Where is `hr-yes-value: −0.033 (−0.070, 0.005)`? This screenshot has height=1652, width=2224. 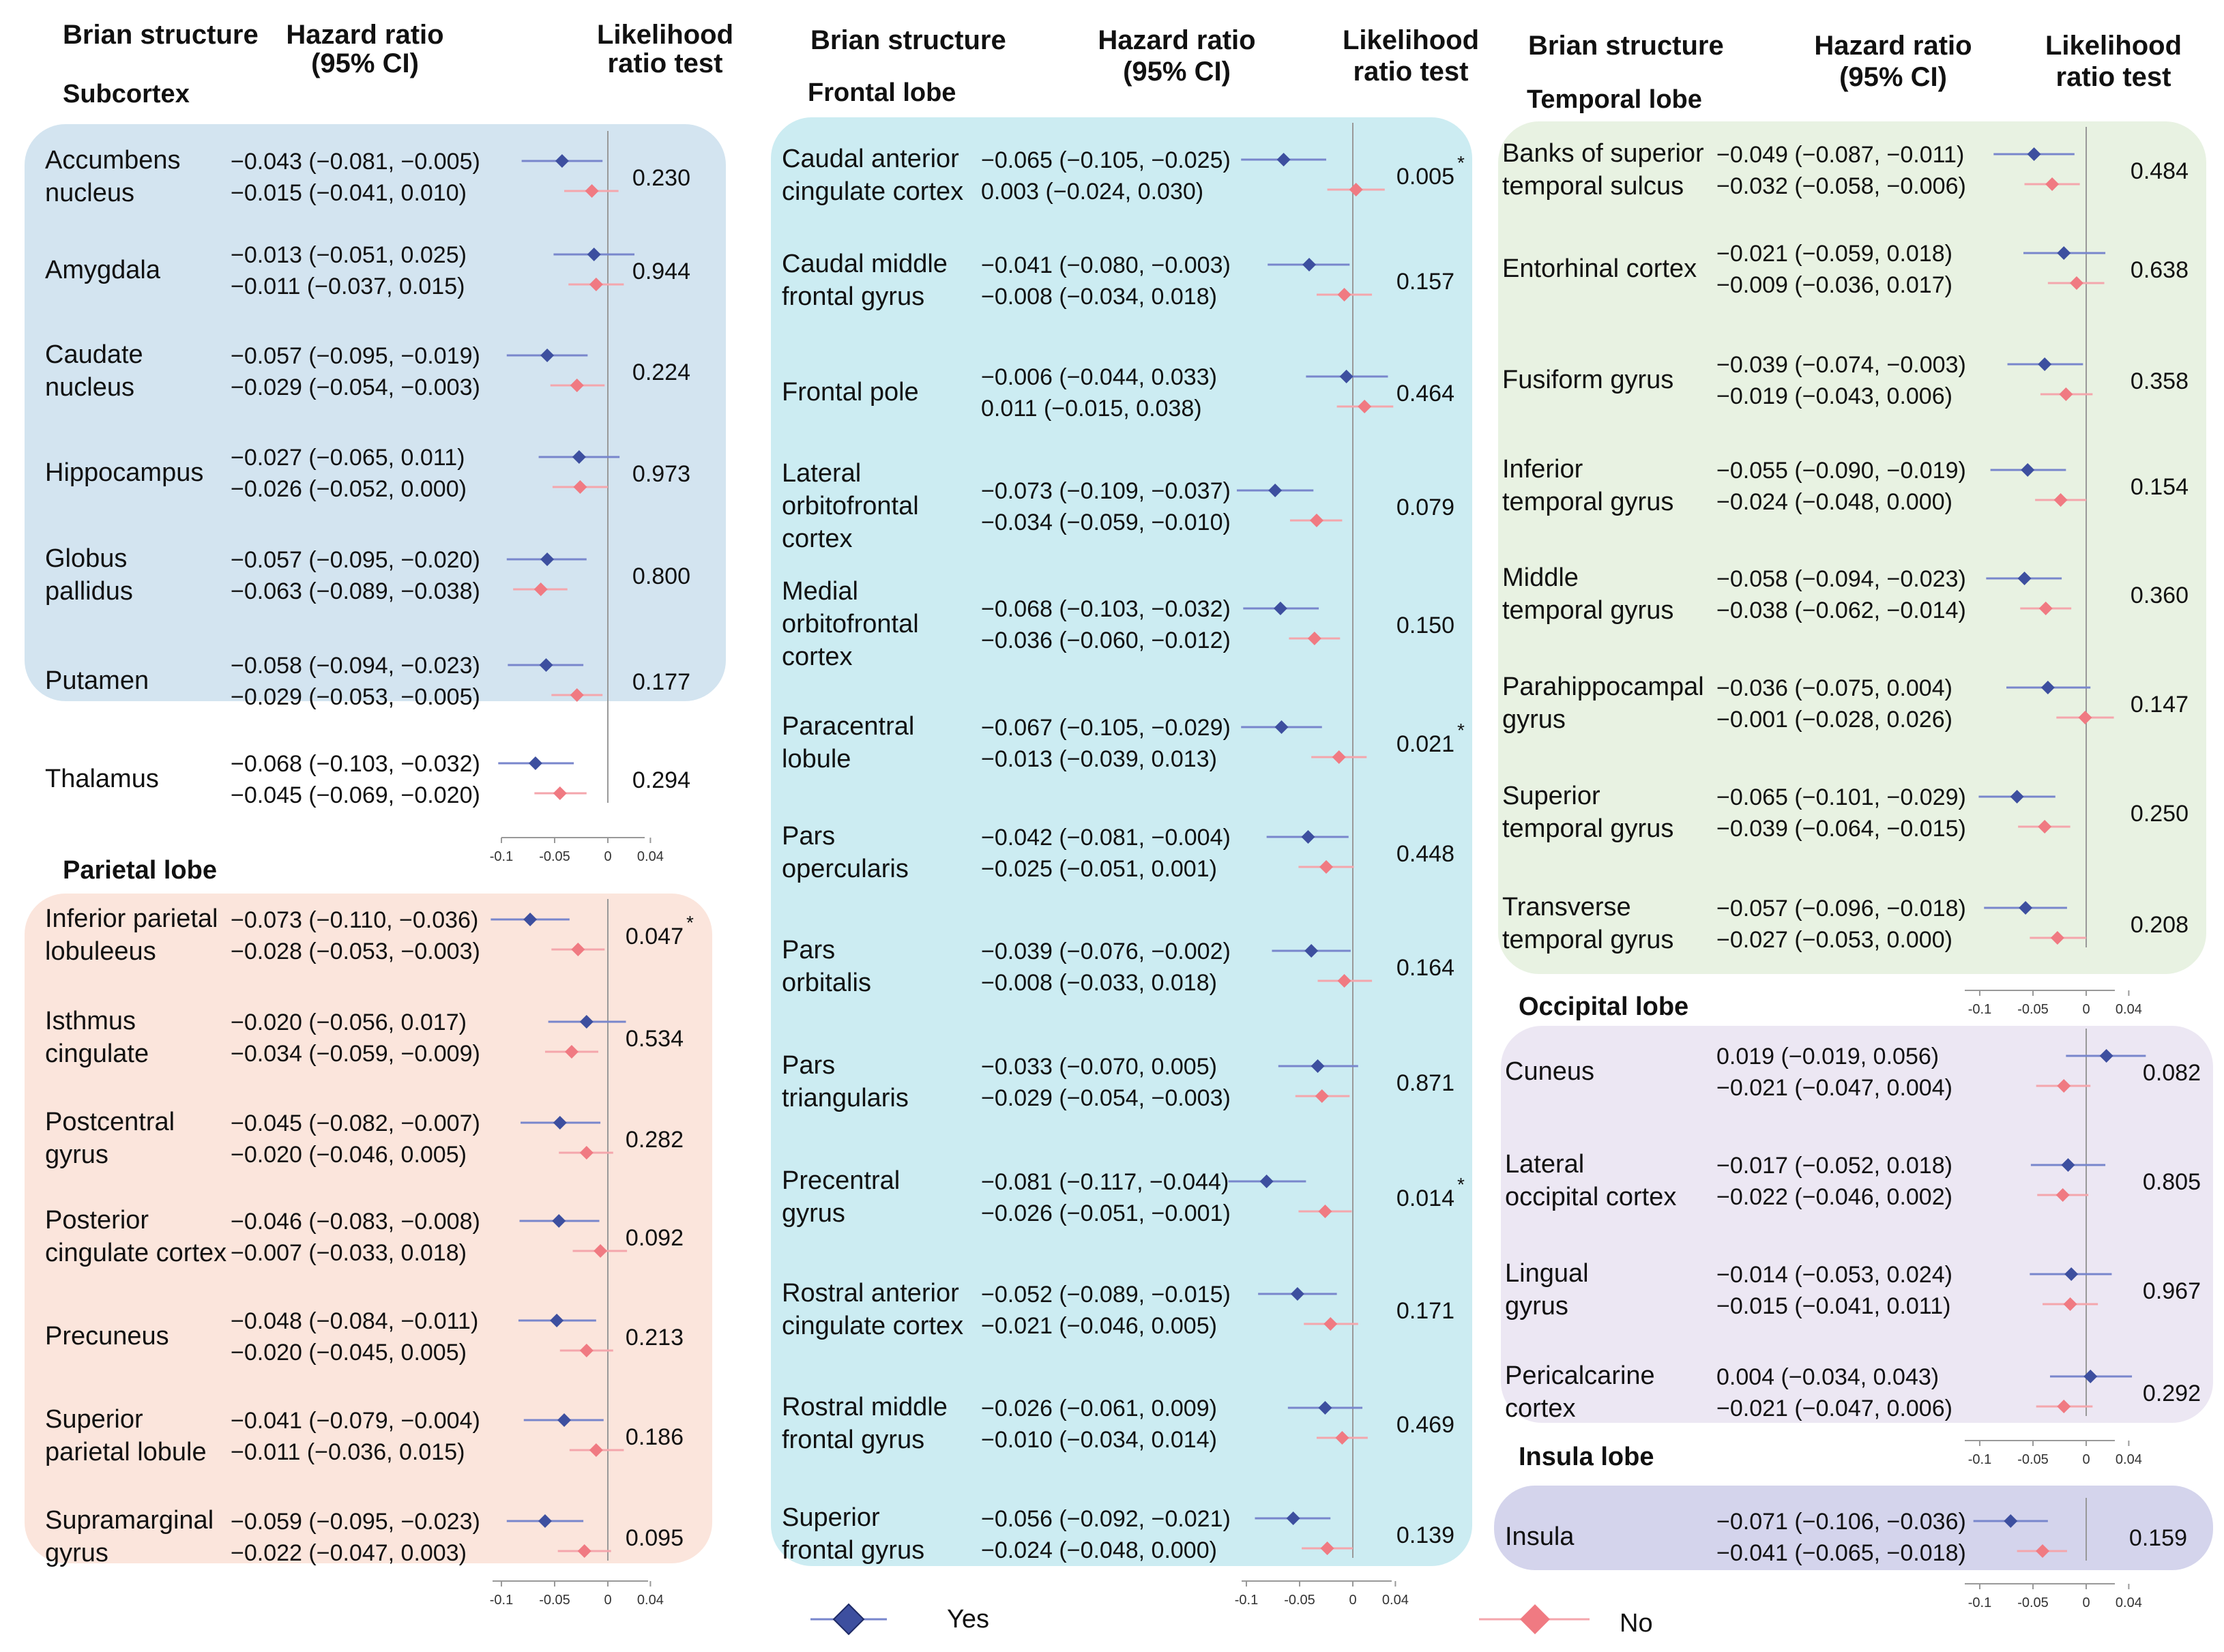
hr-yes-value: −0.033 (−0.070, 0.005) is located at coordinates (1099, 1067).